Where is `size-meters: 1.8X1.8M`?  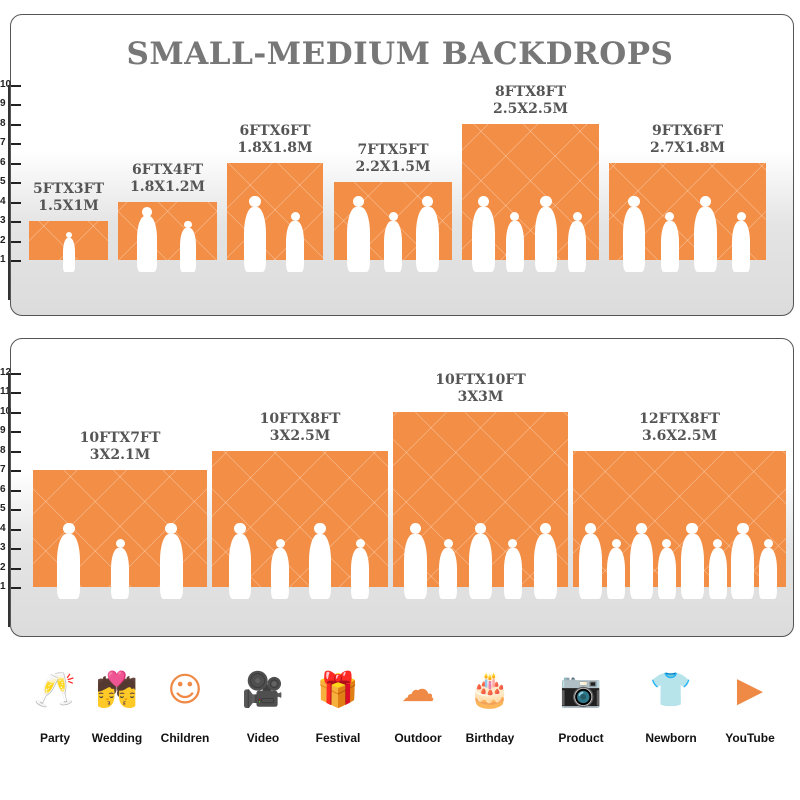 size-meters: 1.8X1.8M is located at coordinates (275, 147).